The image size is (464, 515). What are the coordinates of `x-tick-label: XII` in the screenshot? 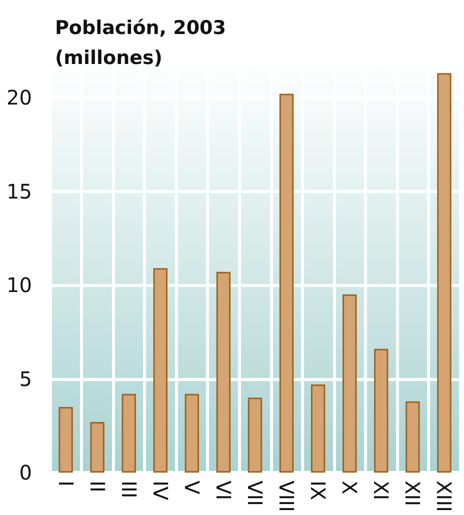 It's located at (412, 493).